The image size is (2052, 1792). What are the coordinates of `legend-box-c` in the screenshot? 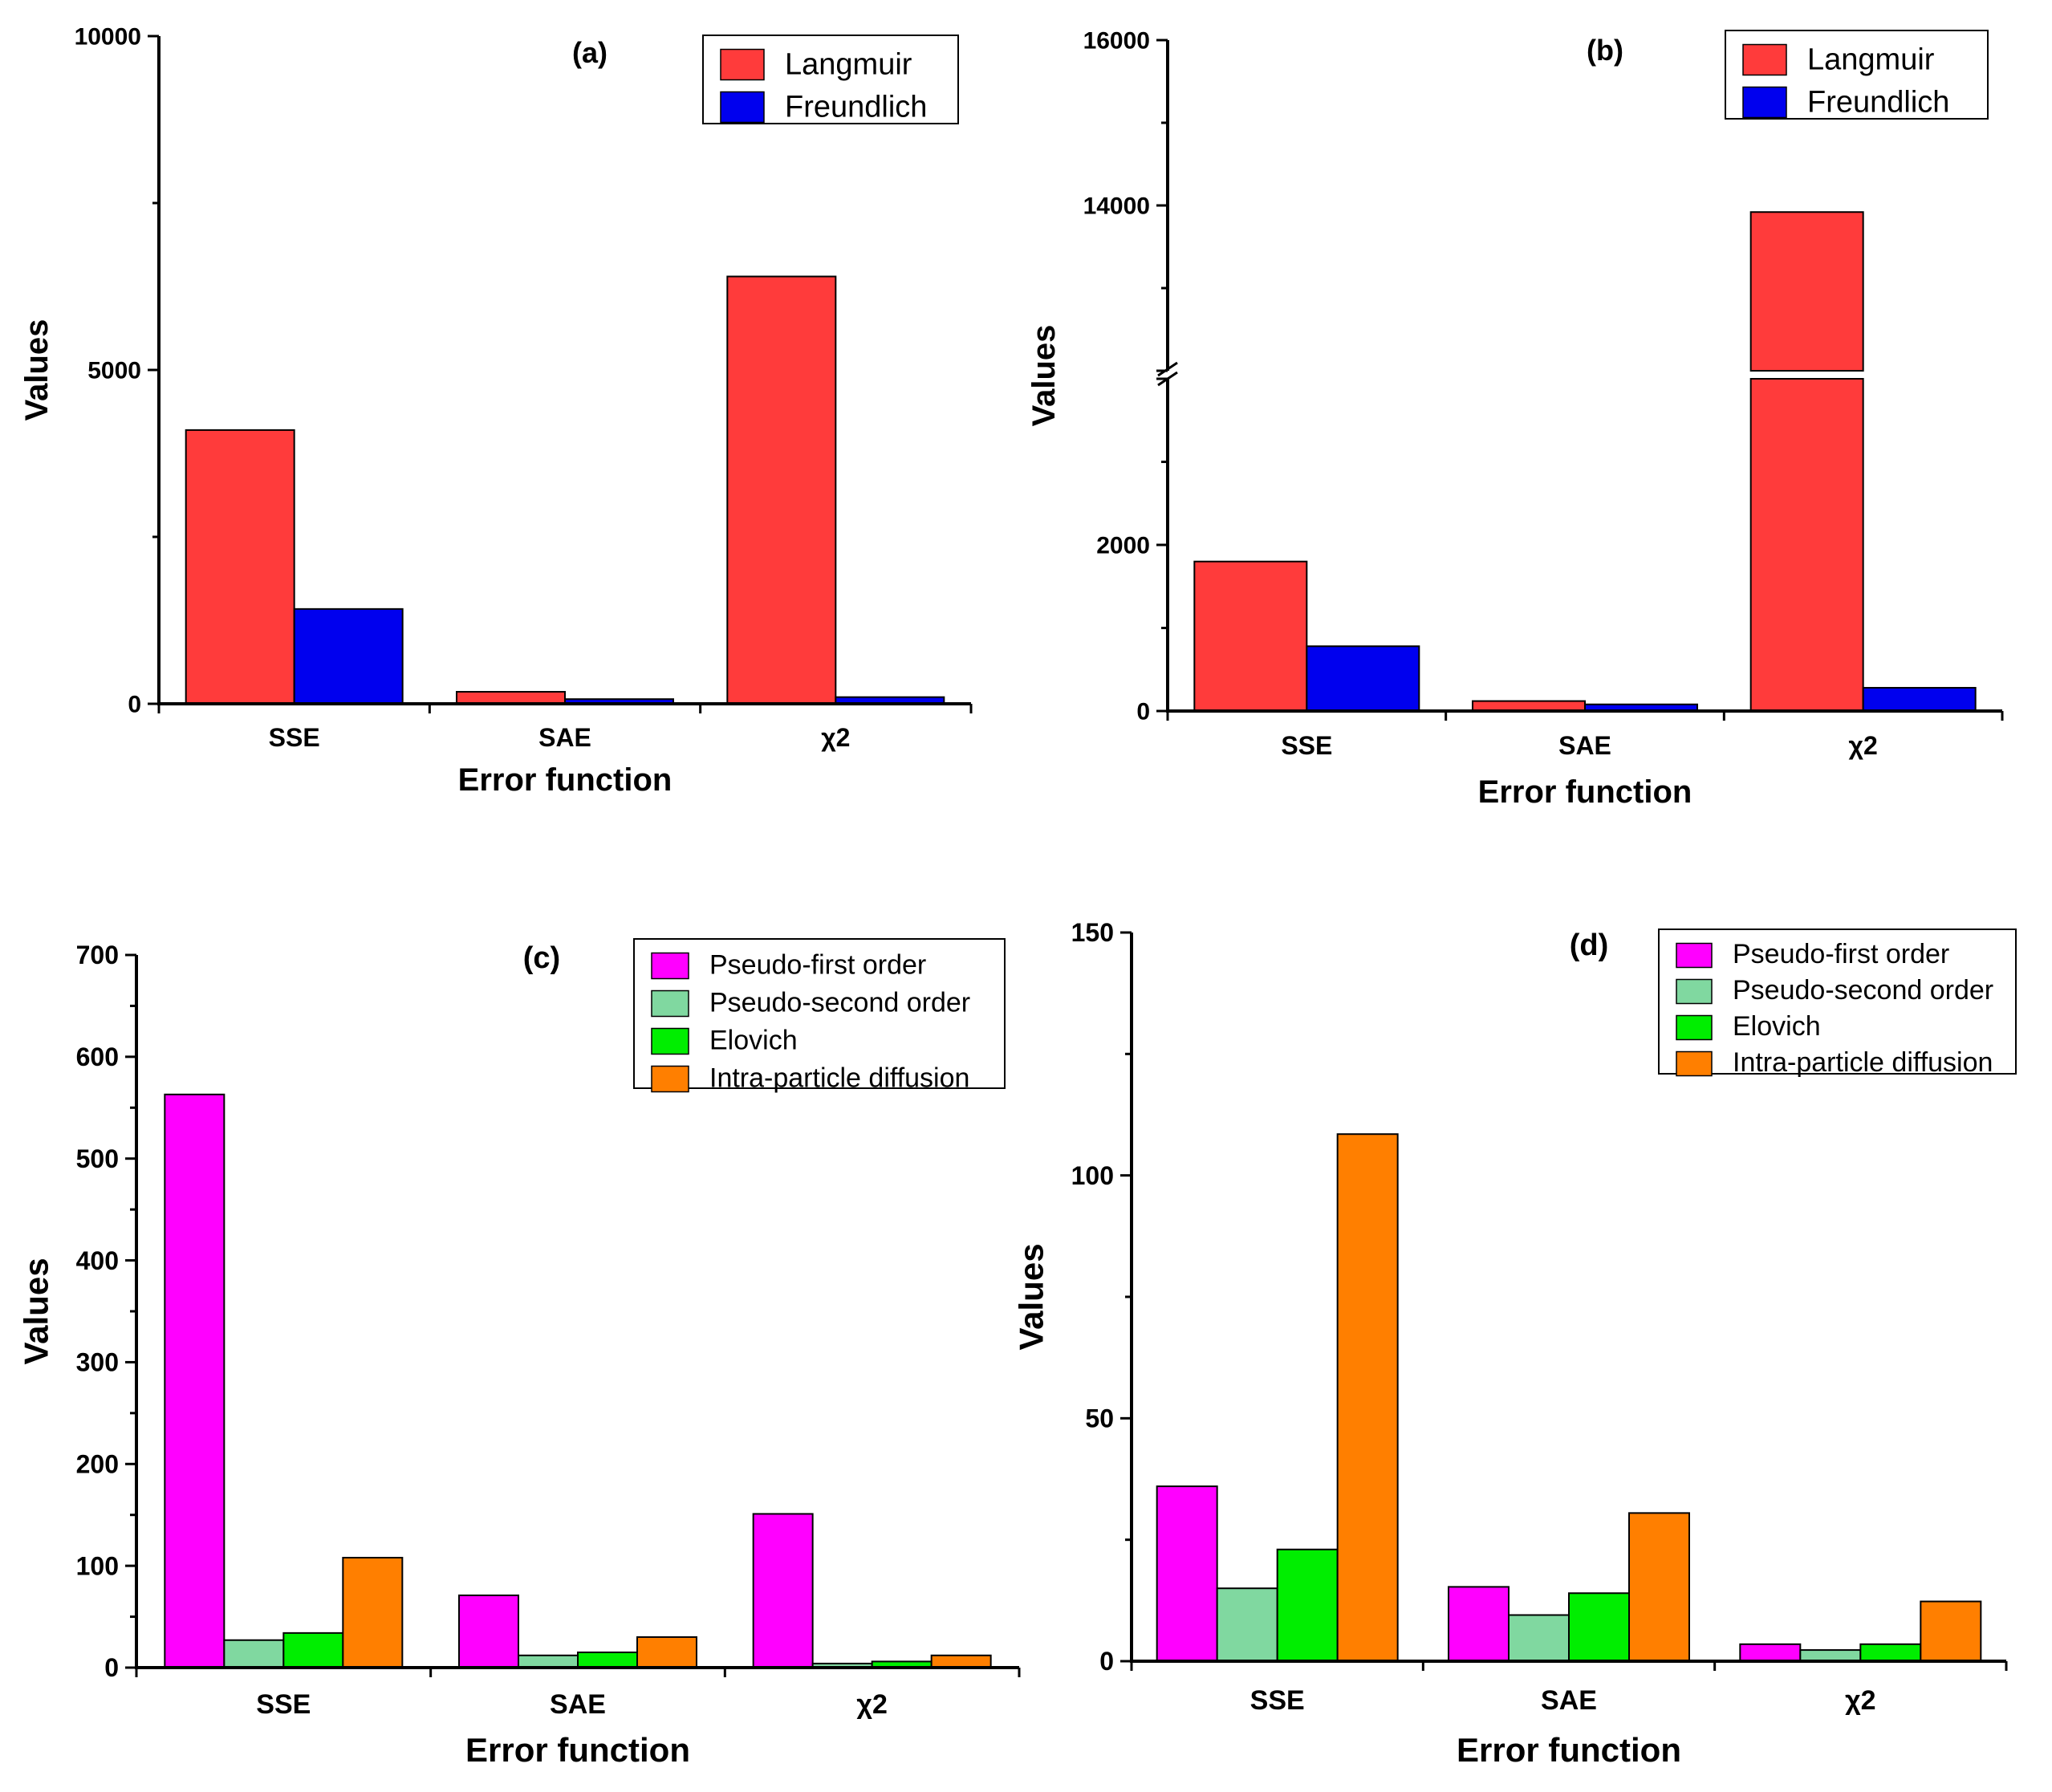 It's located at (819, 1013).